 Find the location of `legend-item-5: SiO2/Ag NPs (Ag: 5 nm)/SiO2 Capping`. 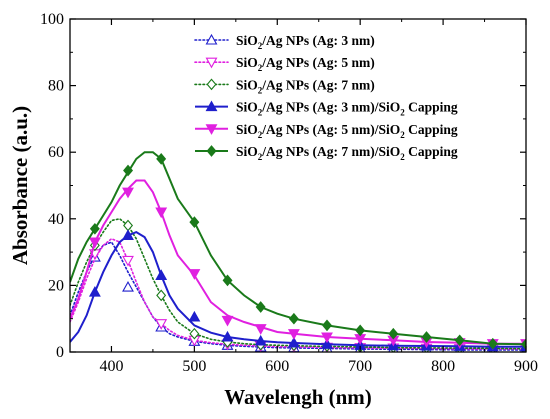

legend-item-5: SiO2/Ag NPs (Ag: 5 nm)/SiO2 Capping is located at coordinates (326, 131).